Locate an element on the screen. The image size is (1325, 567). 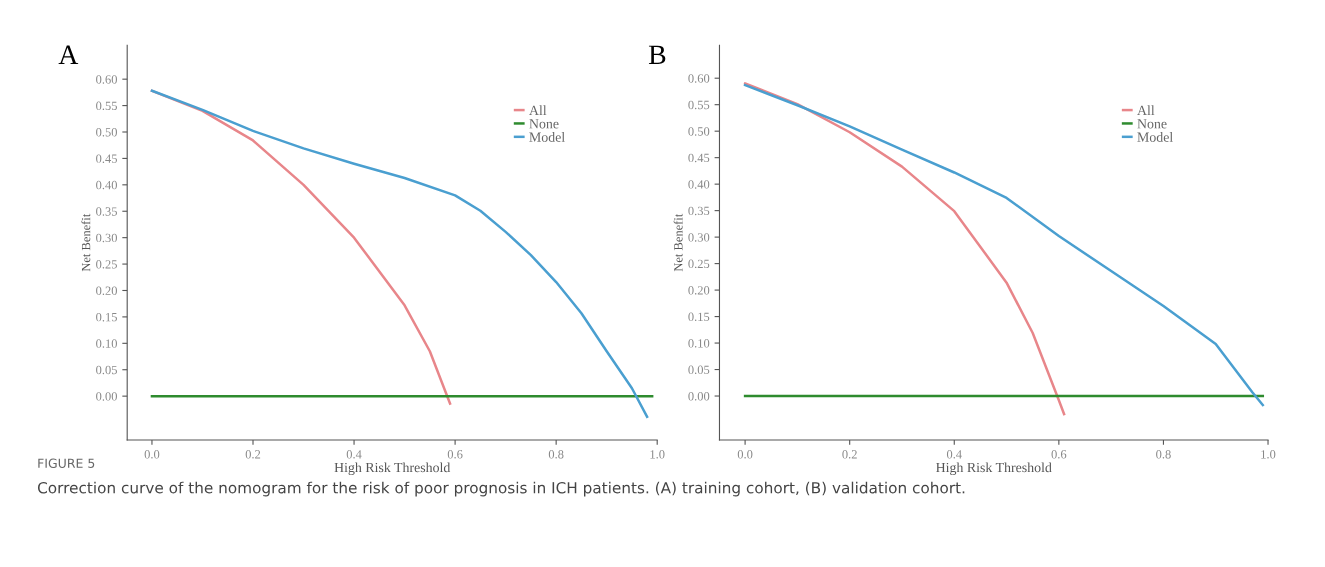
caption: FIGURE 5 is located at coordinates (66, 463).